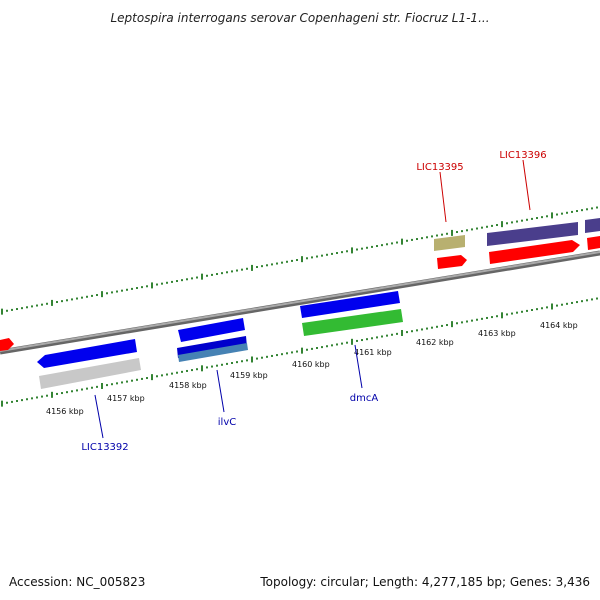 The image size is (600, 600). I want to click on feature-lic13392-gray, so click(90, 373).